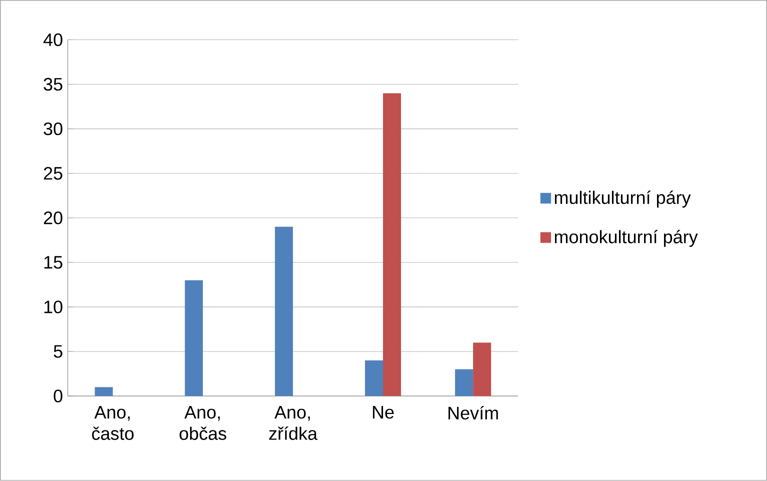 The width and height of the screenshot is (767, 481). Describe the element at coordinates (383, 412) in the screenshot. I see `x-tick-label: Ne` at that location.